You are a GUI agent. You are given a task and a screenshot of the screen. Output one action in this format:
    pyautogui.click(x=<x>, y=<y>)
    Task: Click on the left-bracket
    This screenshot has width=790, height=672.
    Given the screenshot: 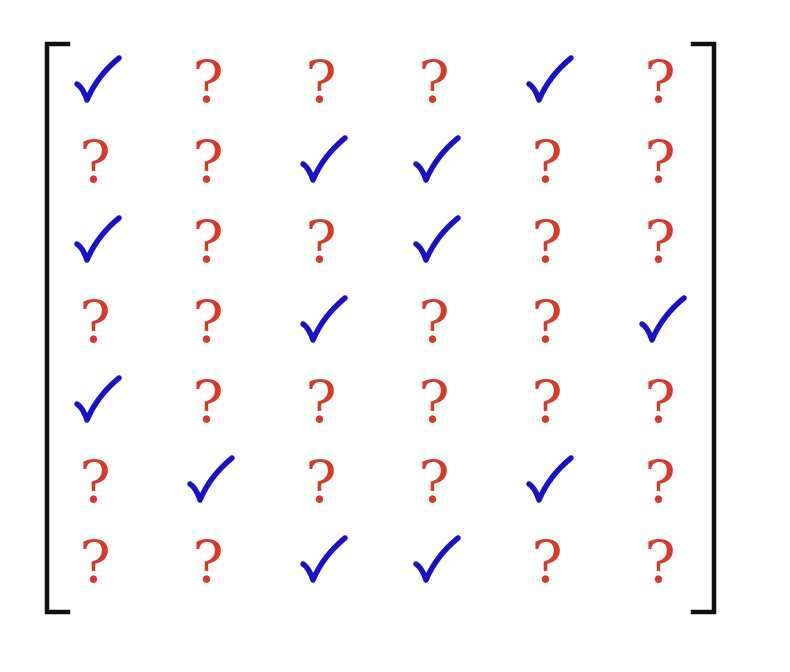 What is the action you would take?
    pyautogui.click(x=57, y=328)
    